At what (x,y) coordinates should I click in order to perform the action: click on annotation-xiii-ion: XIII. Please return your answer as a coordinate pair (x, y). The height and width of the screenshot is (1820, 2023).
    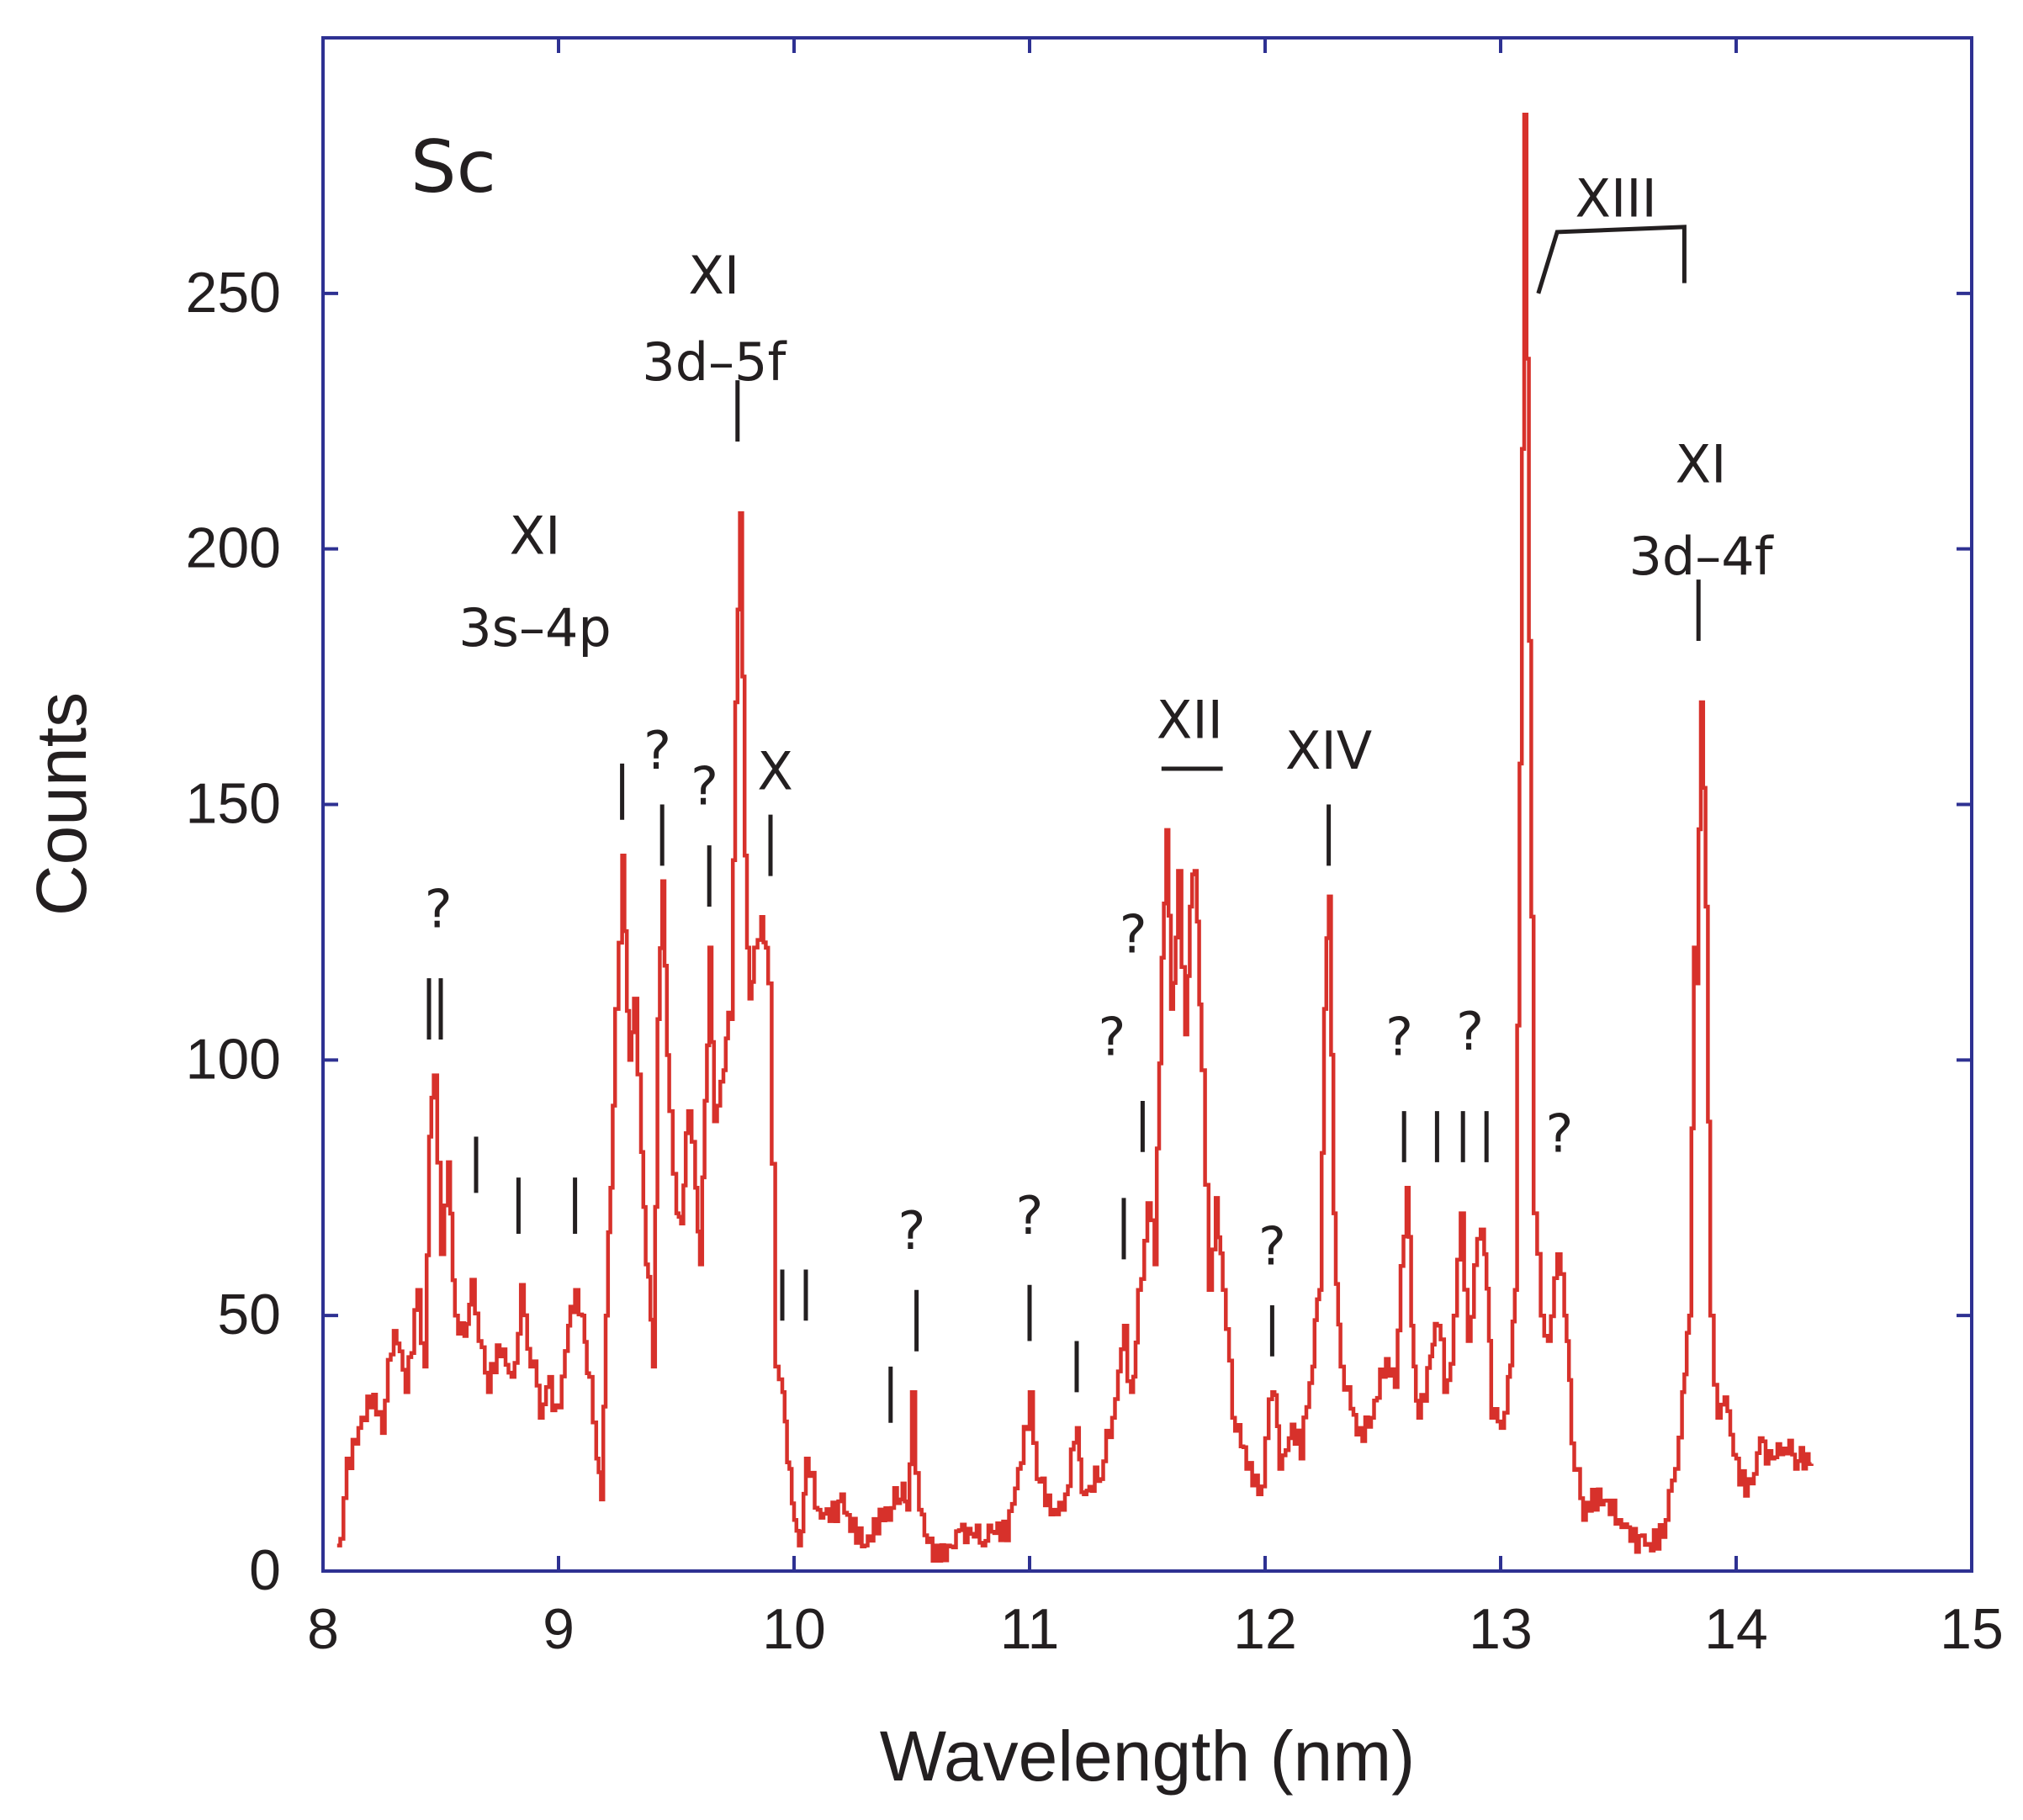
    Looking at the image, I should click on (1616, 199).